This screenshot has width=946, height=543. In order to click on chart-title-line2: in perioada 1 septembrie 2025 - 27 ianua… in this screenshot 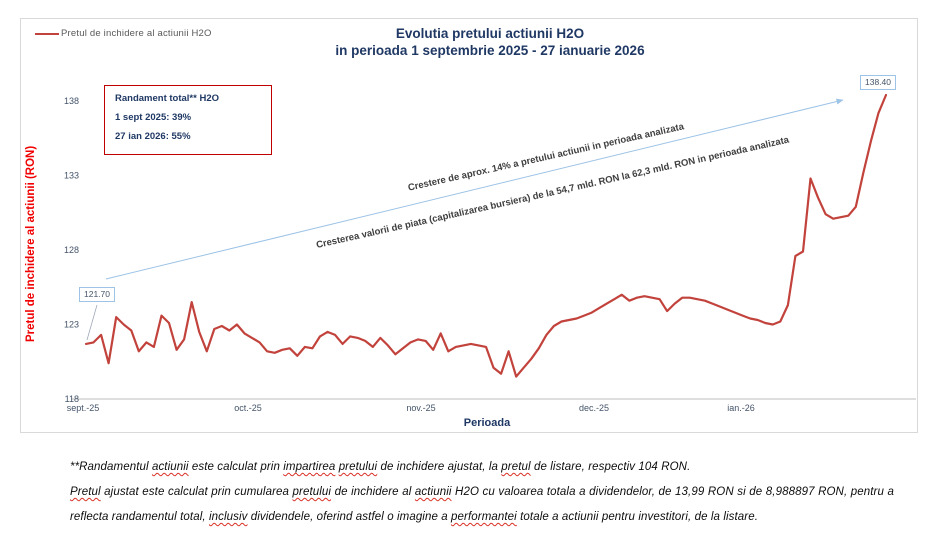, I will do `click(490, 50)`.